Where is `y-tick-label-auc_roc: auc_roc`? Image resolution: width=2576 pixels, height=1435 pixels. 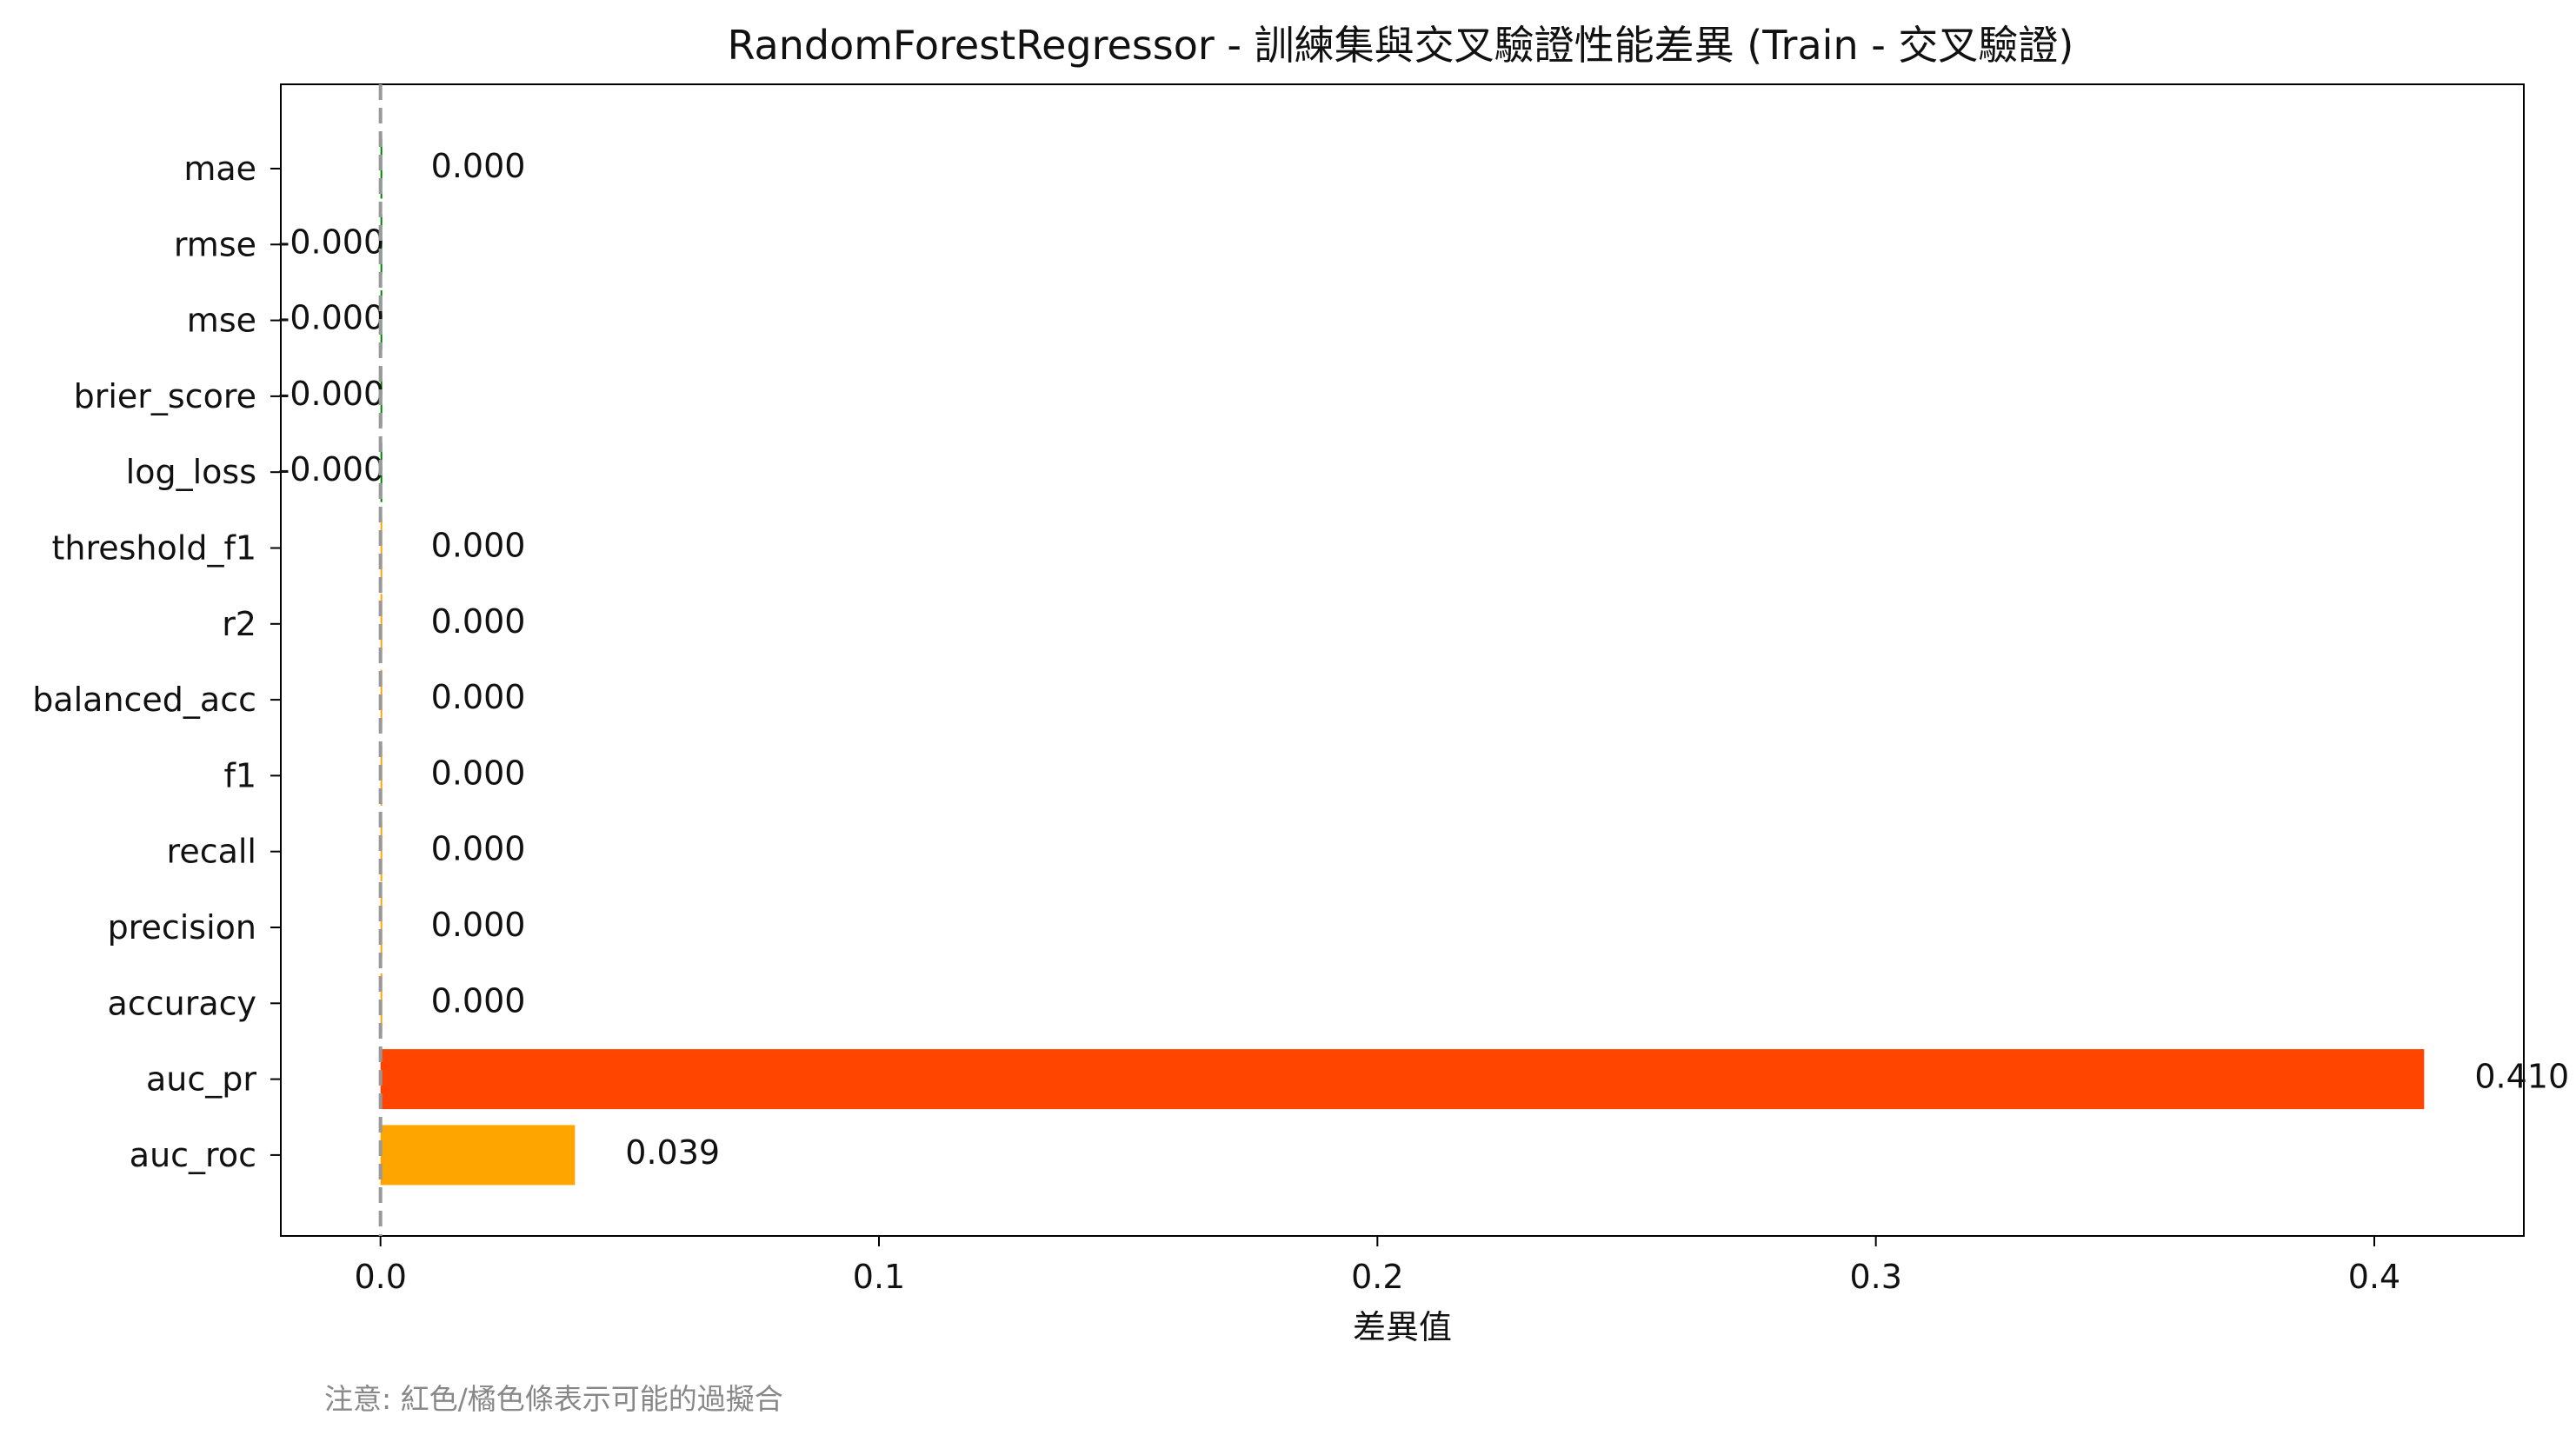
y-tick-label-auc_roc: auc_roc is located at coordinates (193, 1155).